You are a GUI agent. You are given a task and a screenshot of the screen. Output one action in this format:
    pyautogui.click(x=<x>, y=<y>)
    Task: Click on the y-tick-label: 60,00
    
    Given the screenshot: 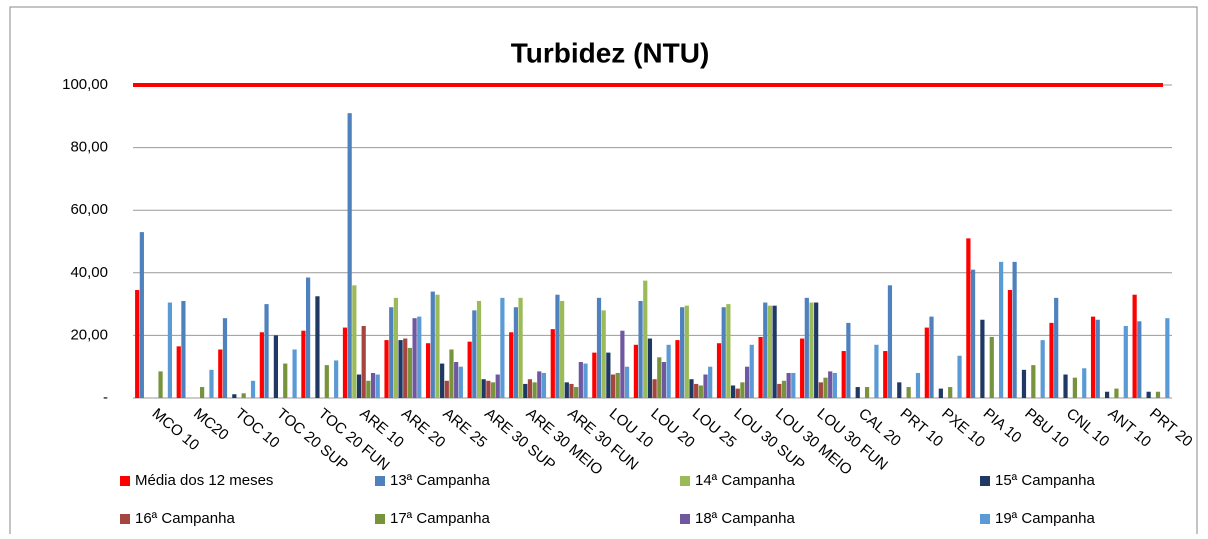 What is the action you would take?
    pyautogui.click(x=89, y=209)
    